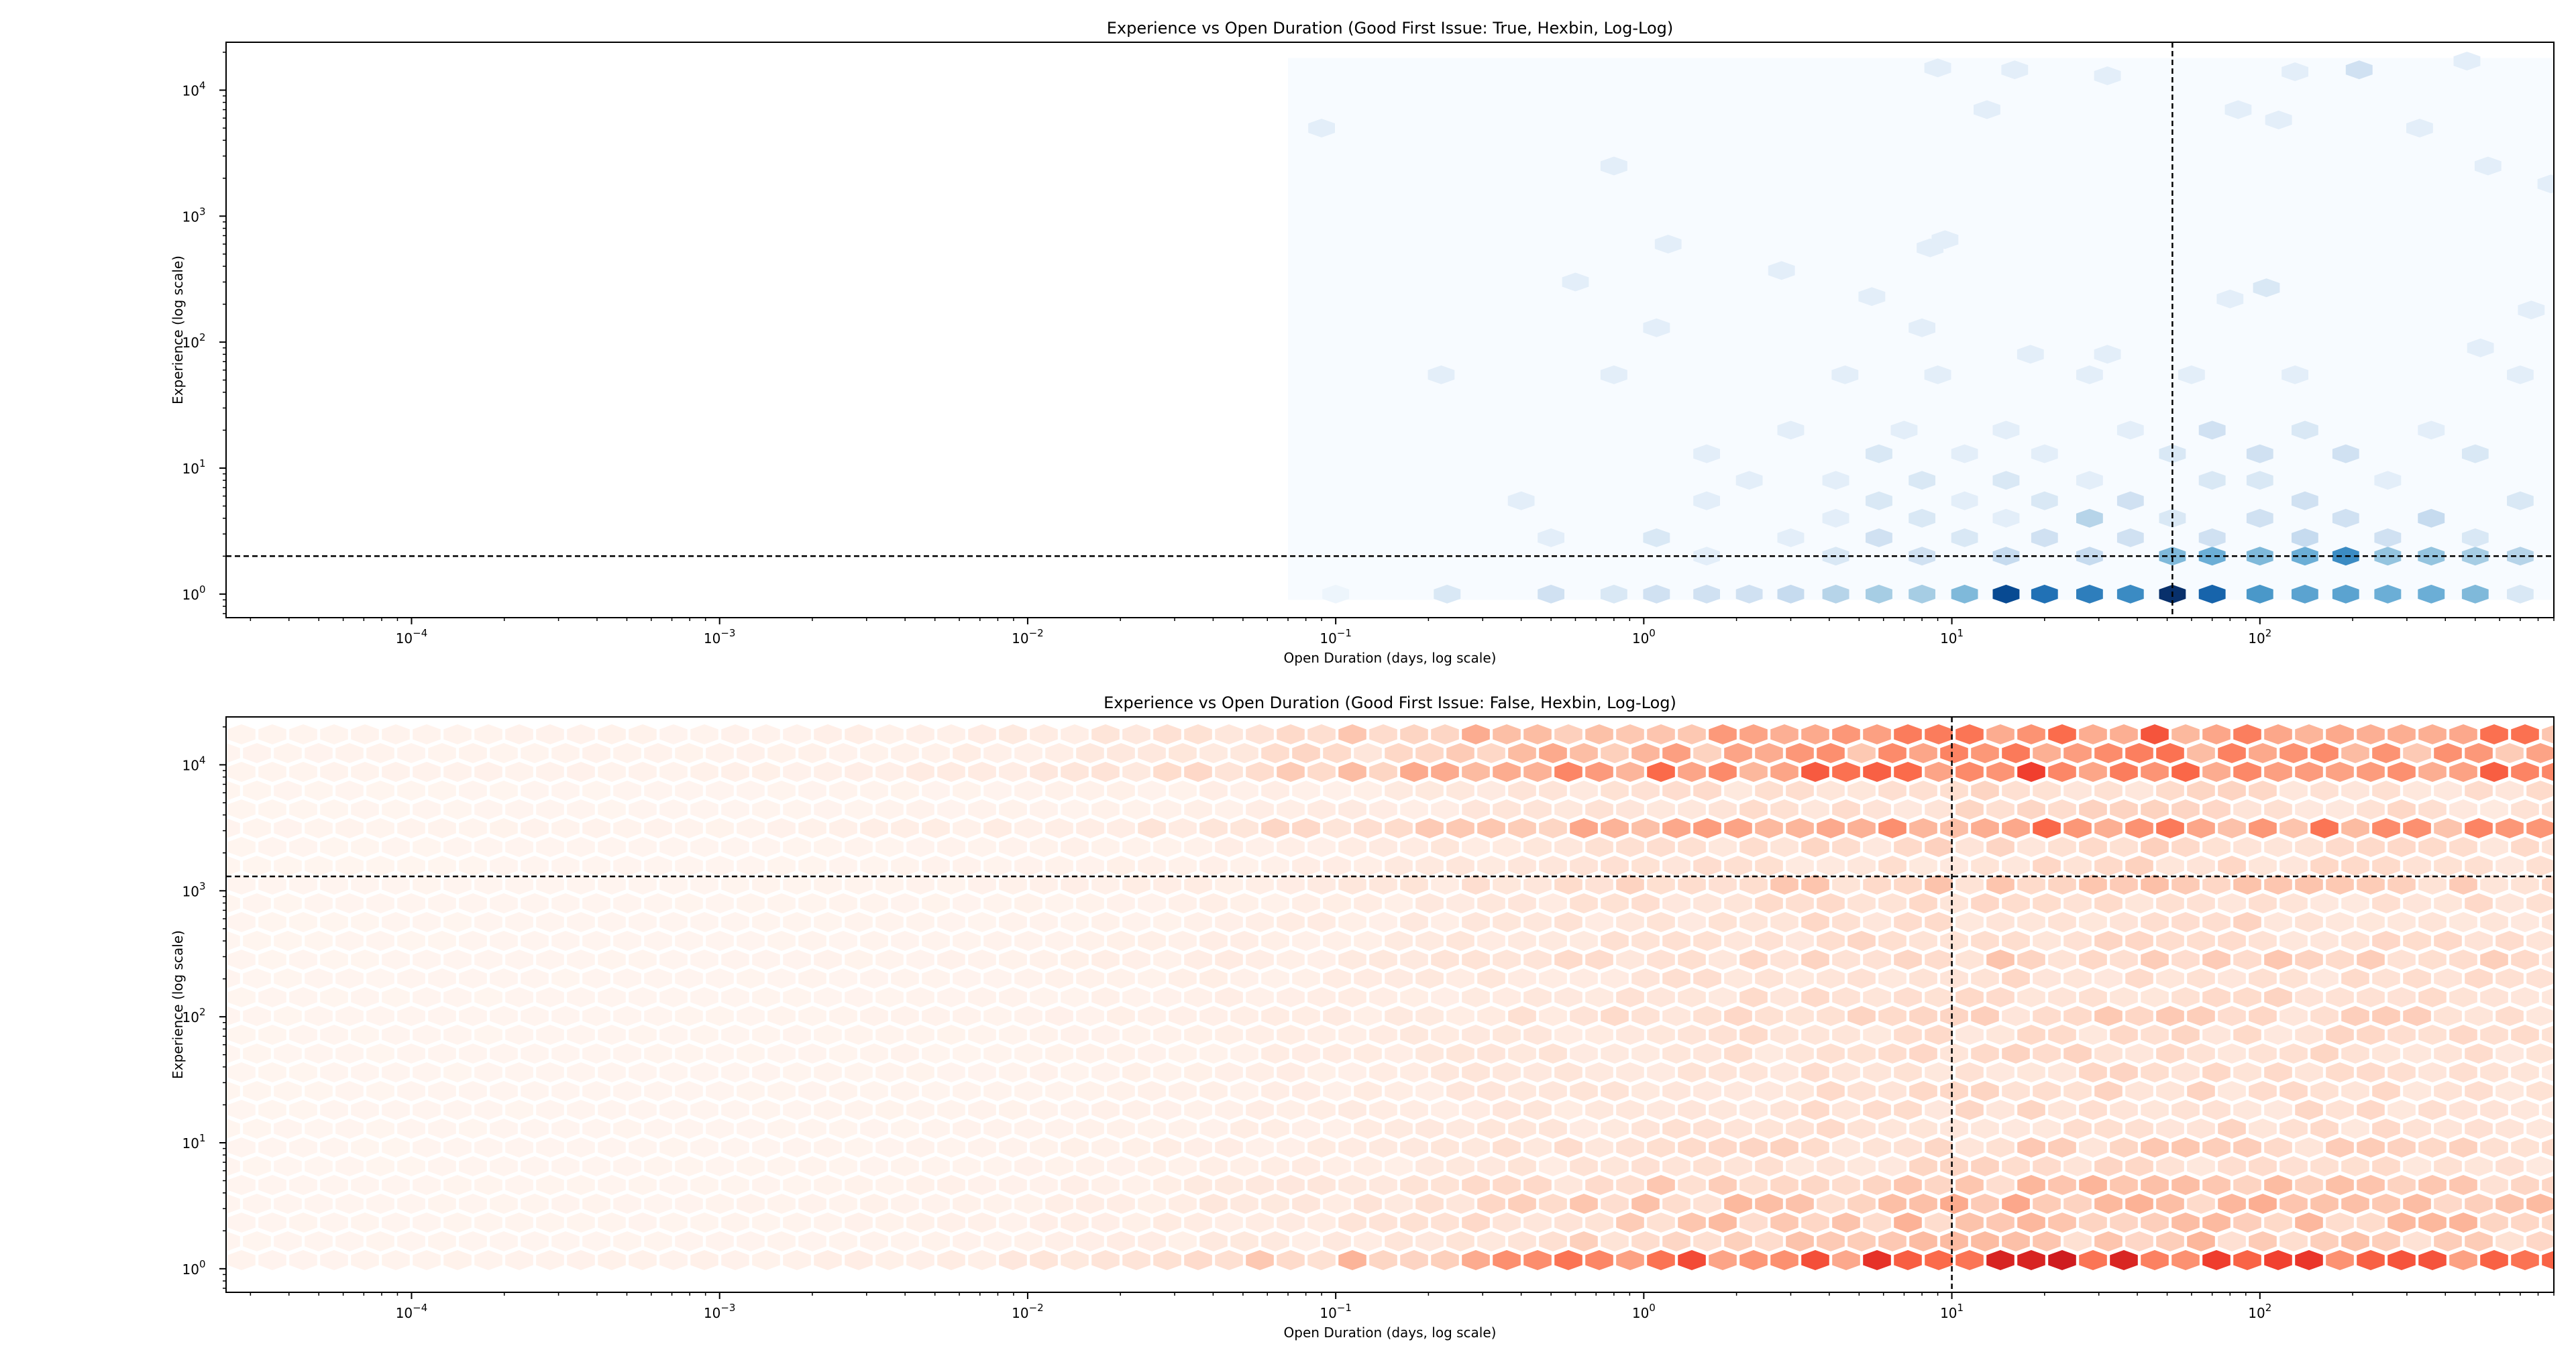  Describe the element at coordinates (178, 1004) in the screenshot. I see `y-axis-label: Experience (log scale)` at that location.